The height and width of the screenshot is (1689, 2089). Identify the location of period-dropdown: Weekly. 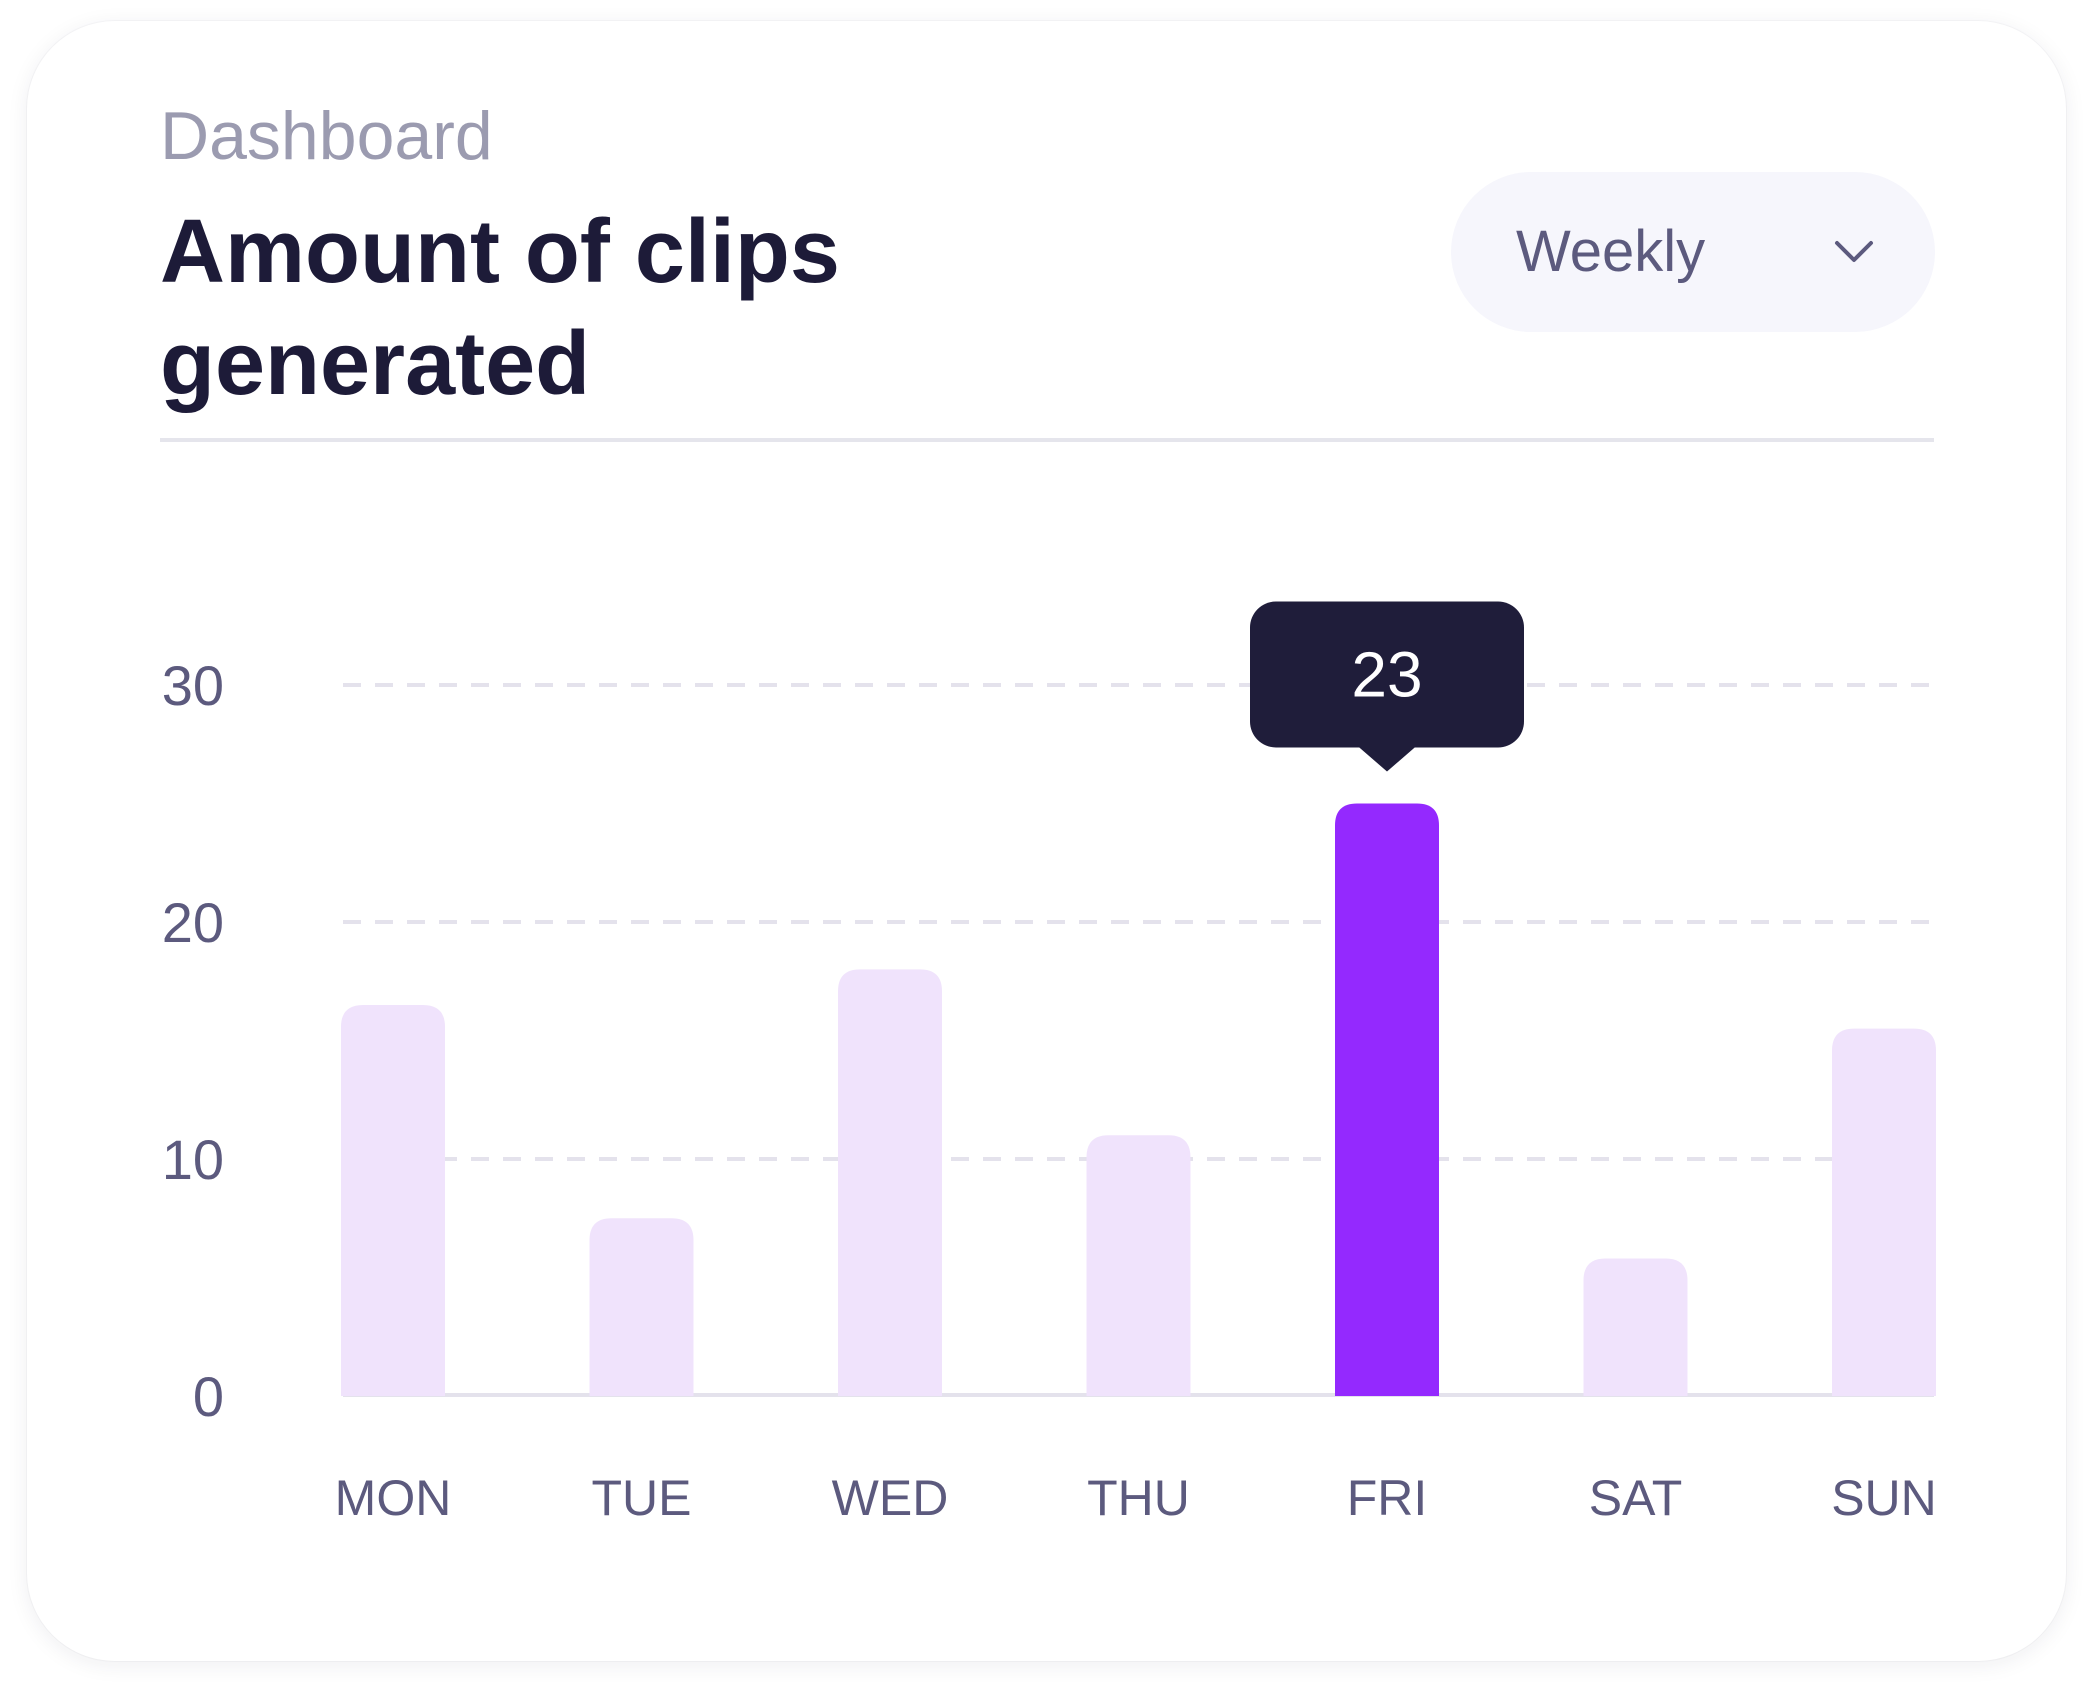
(1693, 252).